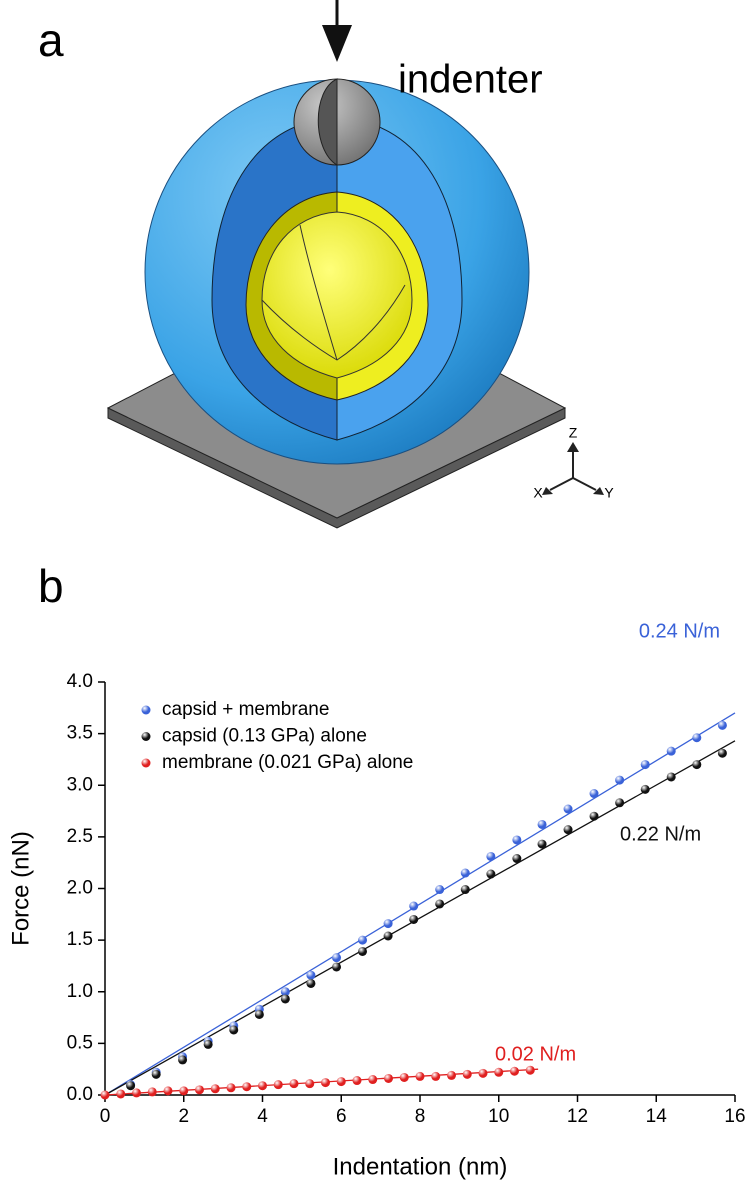  What do you see at coordinates (327, 122) in the screenshot?
I see `indenter-face` at bounding box center [327, 122].